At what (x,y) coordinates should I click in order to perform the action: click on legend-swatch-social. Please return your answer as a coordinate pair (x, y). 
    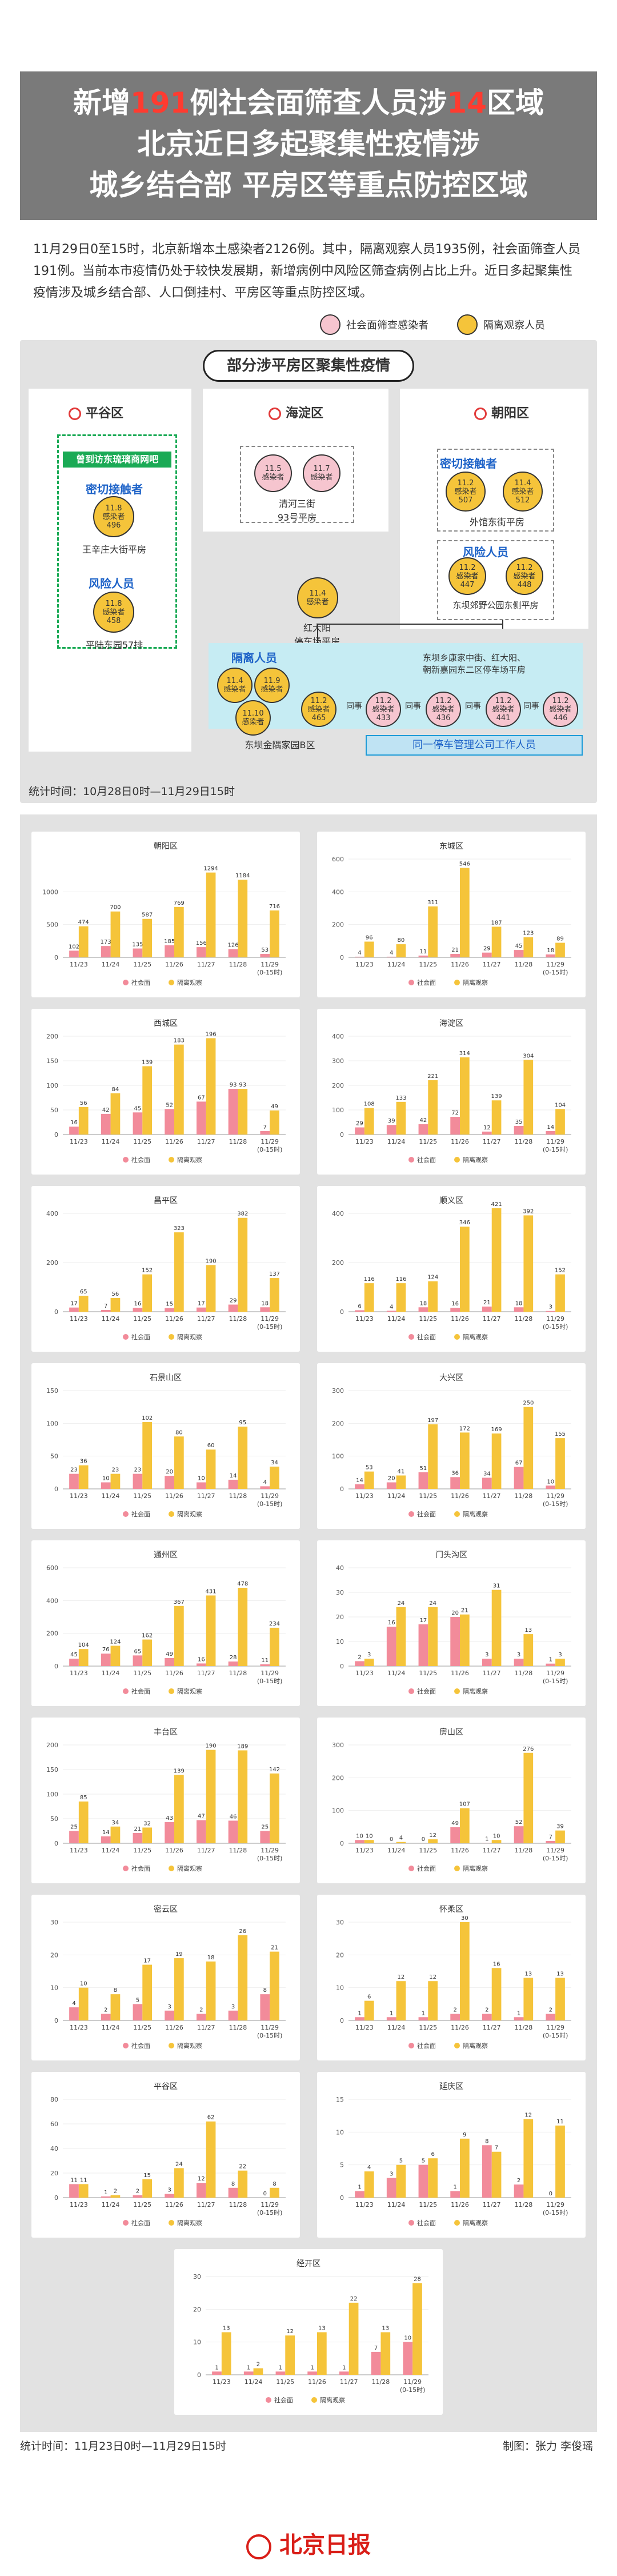
    Looking at the image, I should click on (411, 2045).